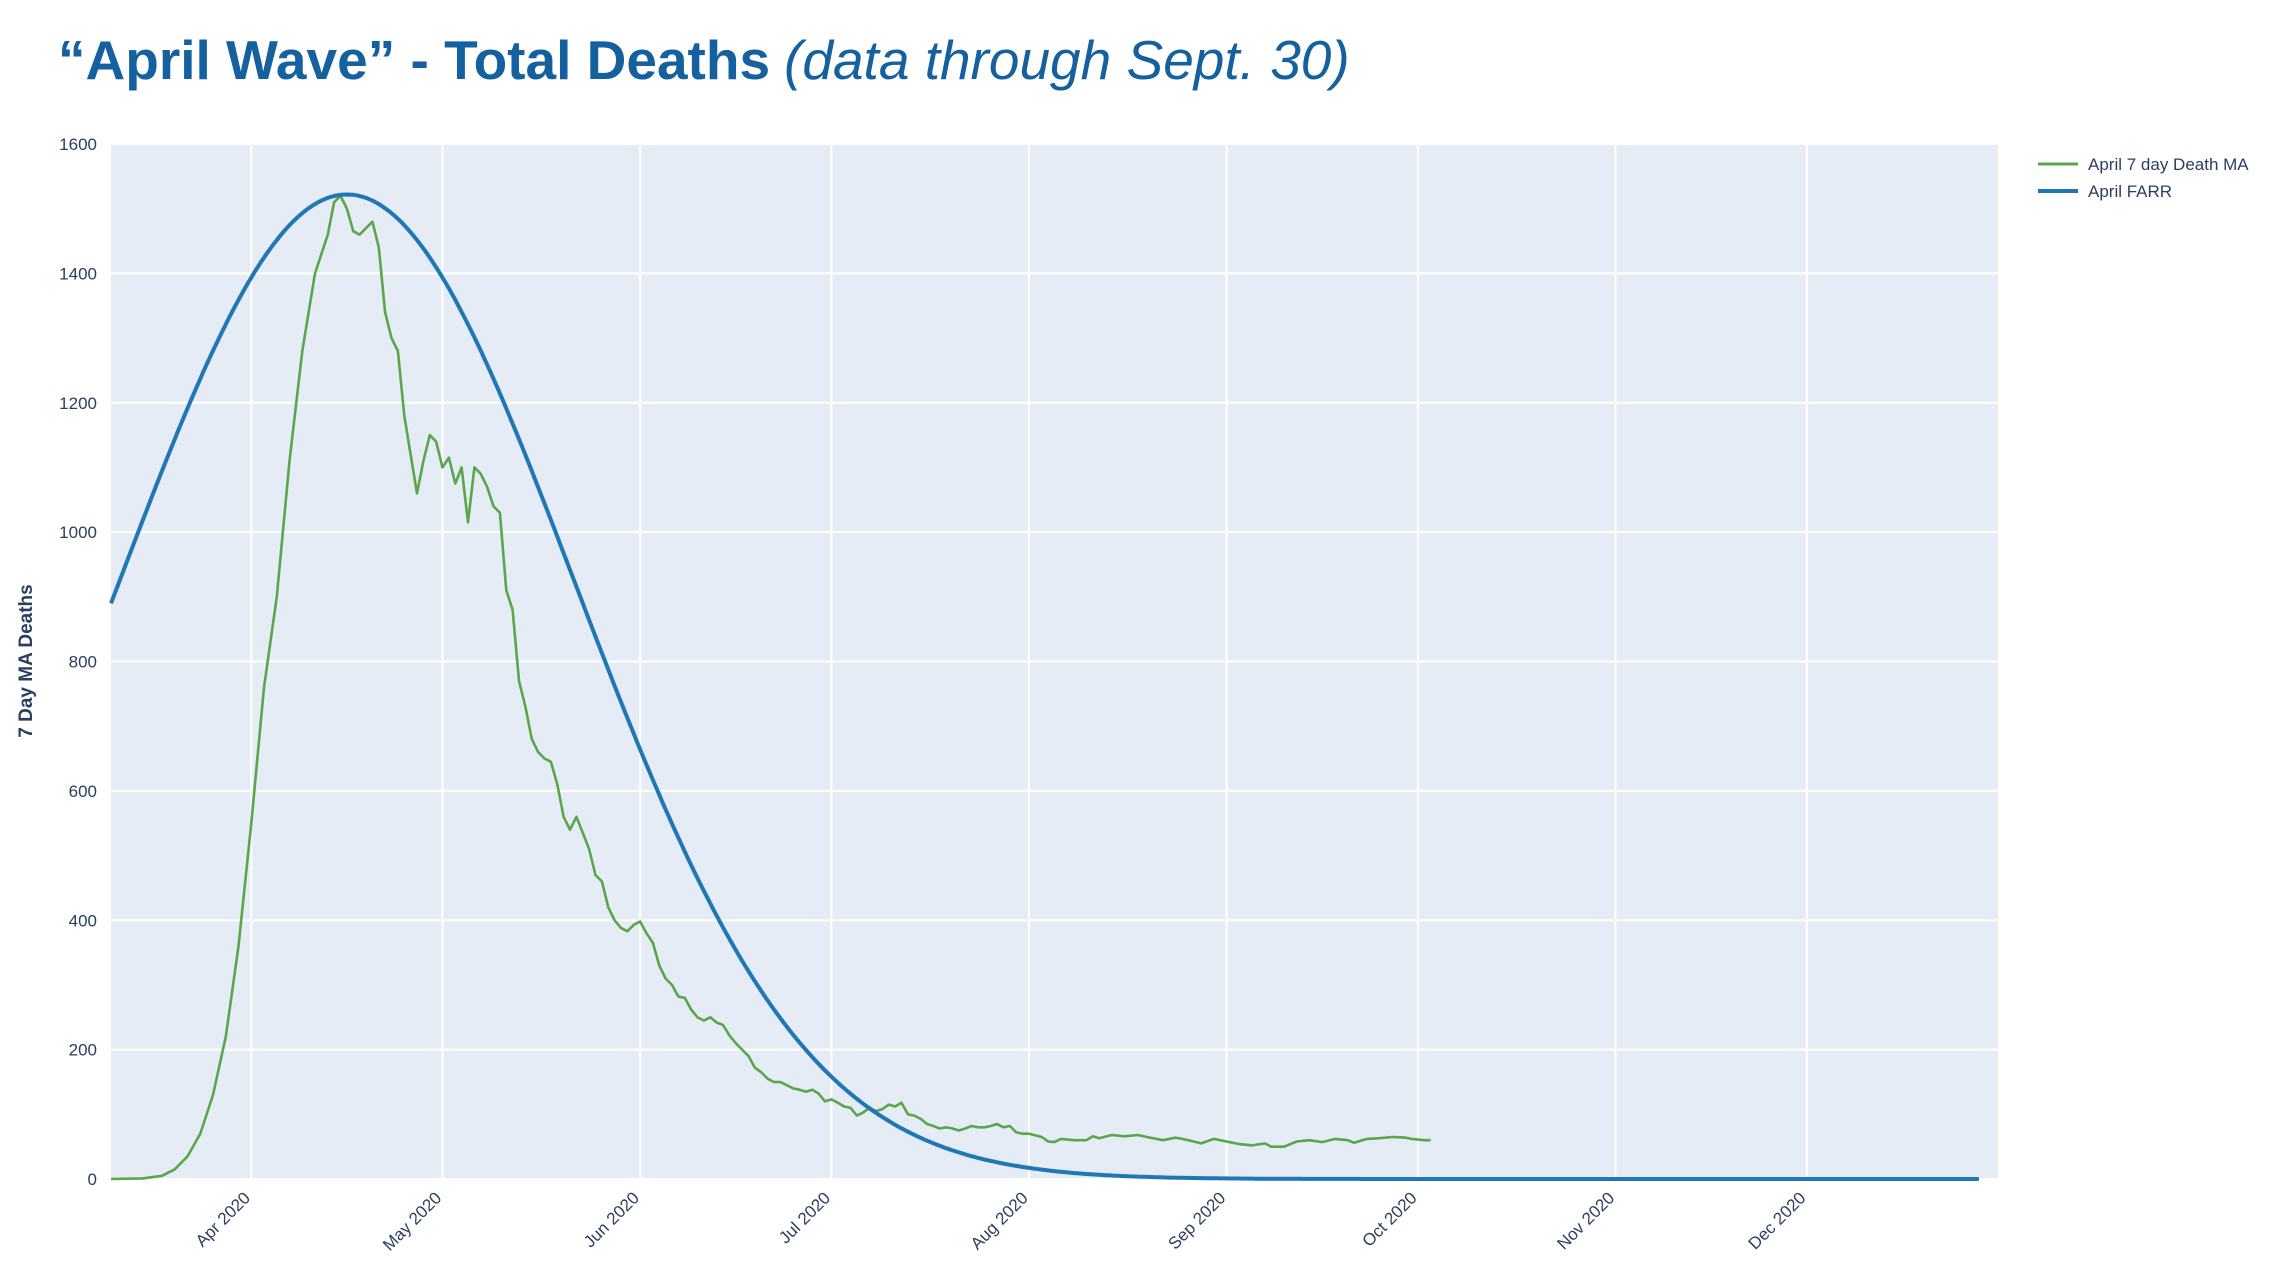  I want to click on x-tick-label: Jul 2020, so click(804, 1217).